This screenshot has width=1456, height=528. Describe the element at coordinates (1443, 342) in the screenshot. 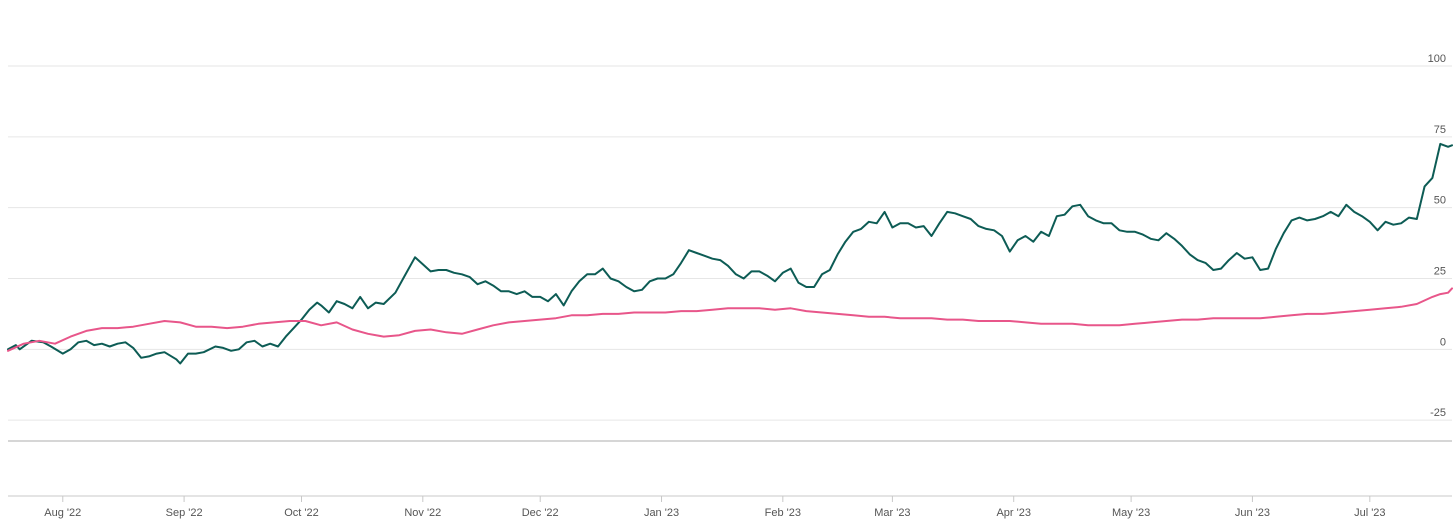

I see `y-tick-label: 0` at that location.